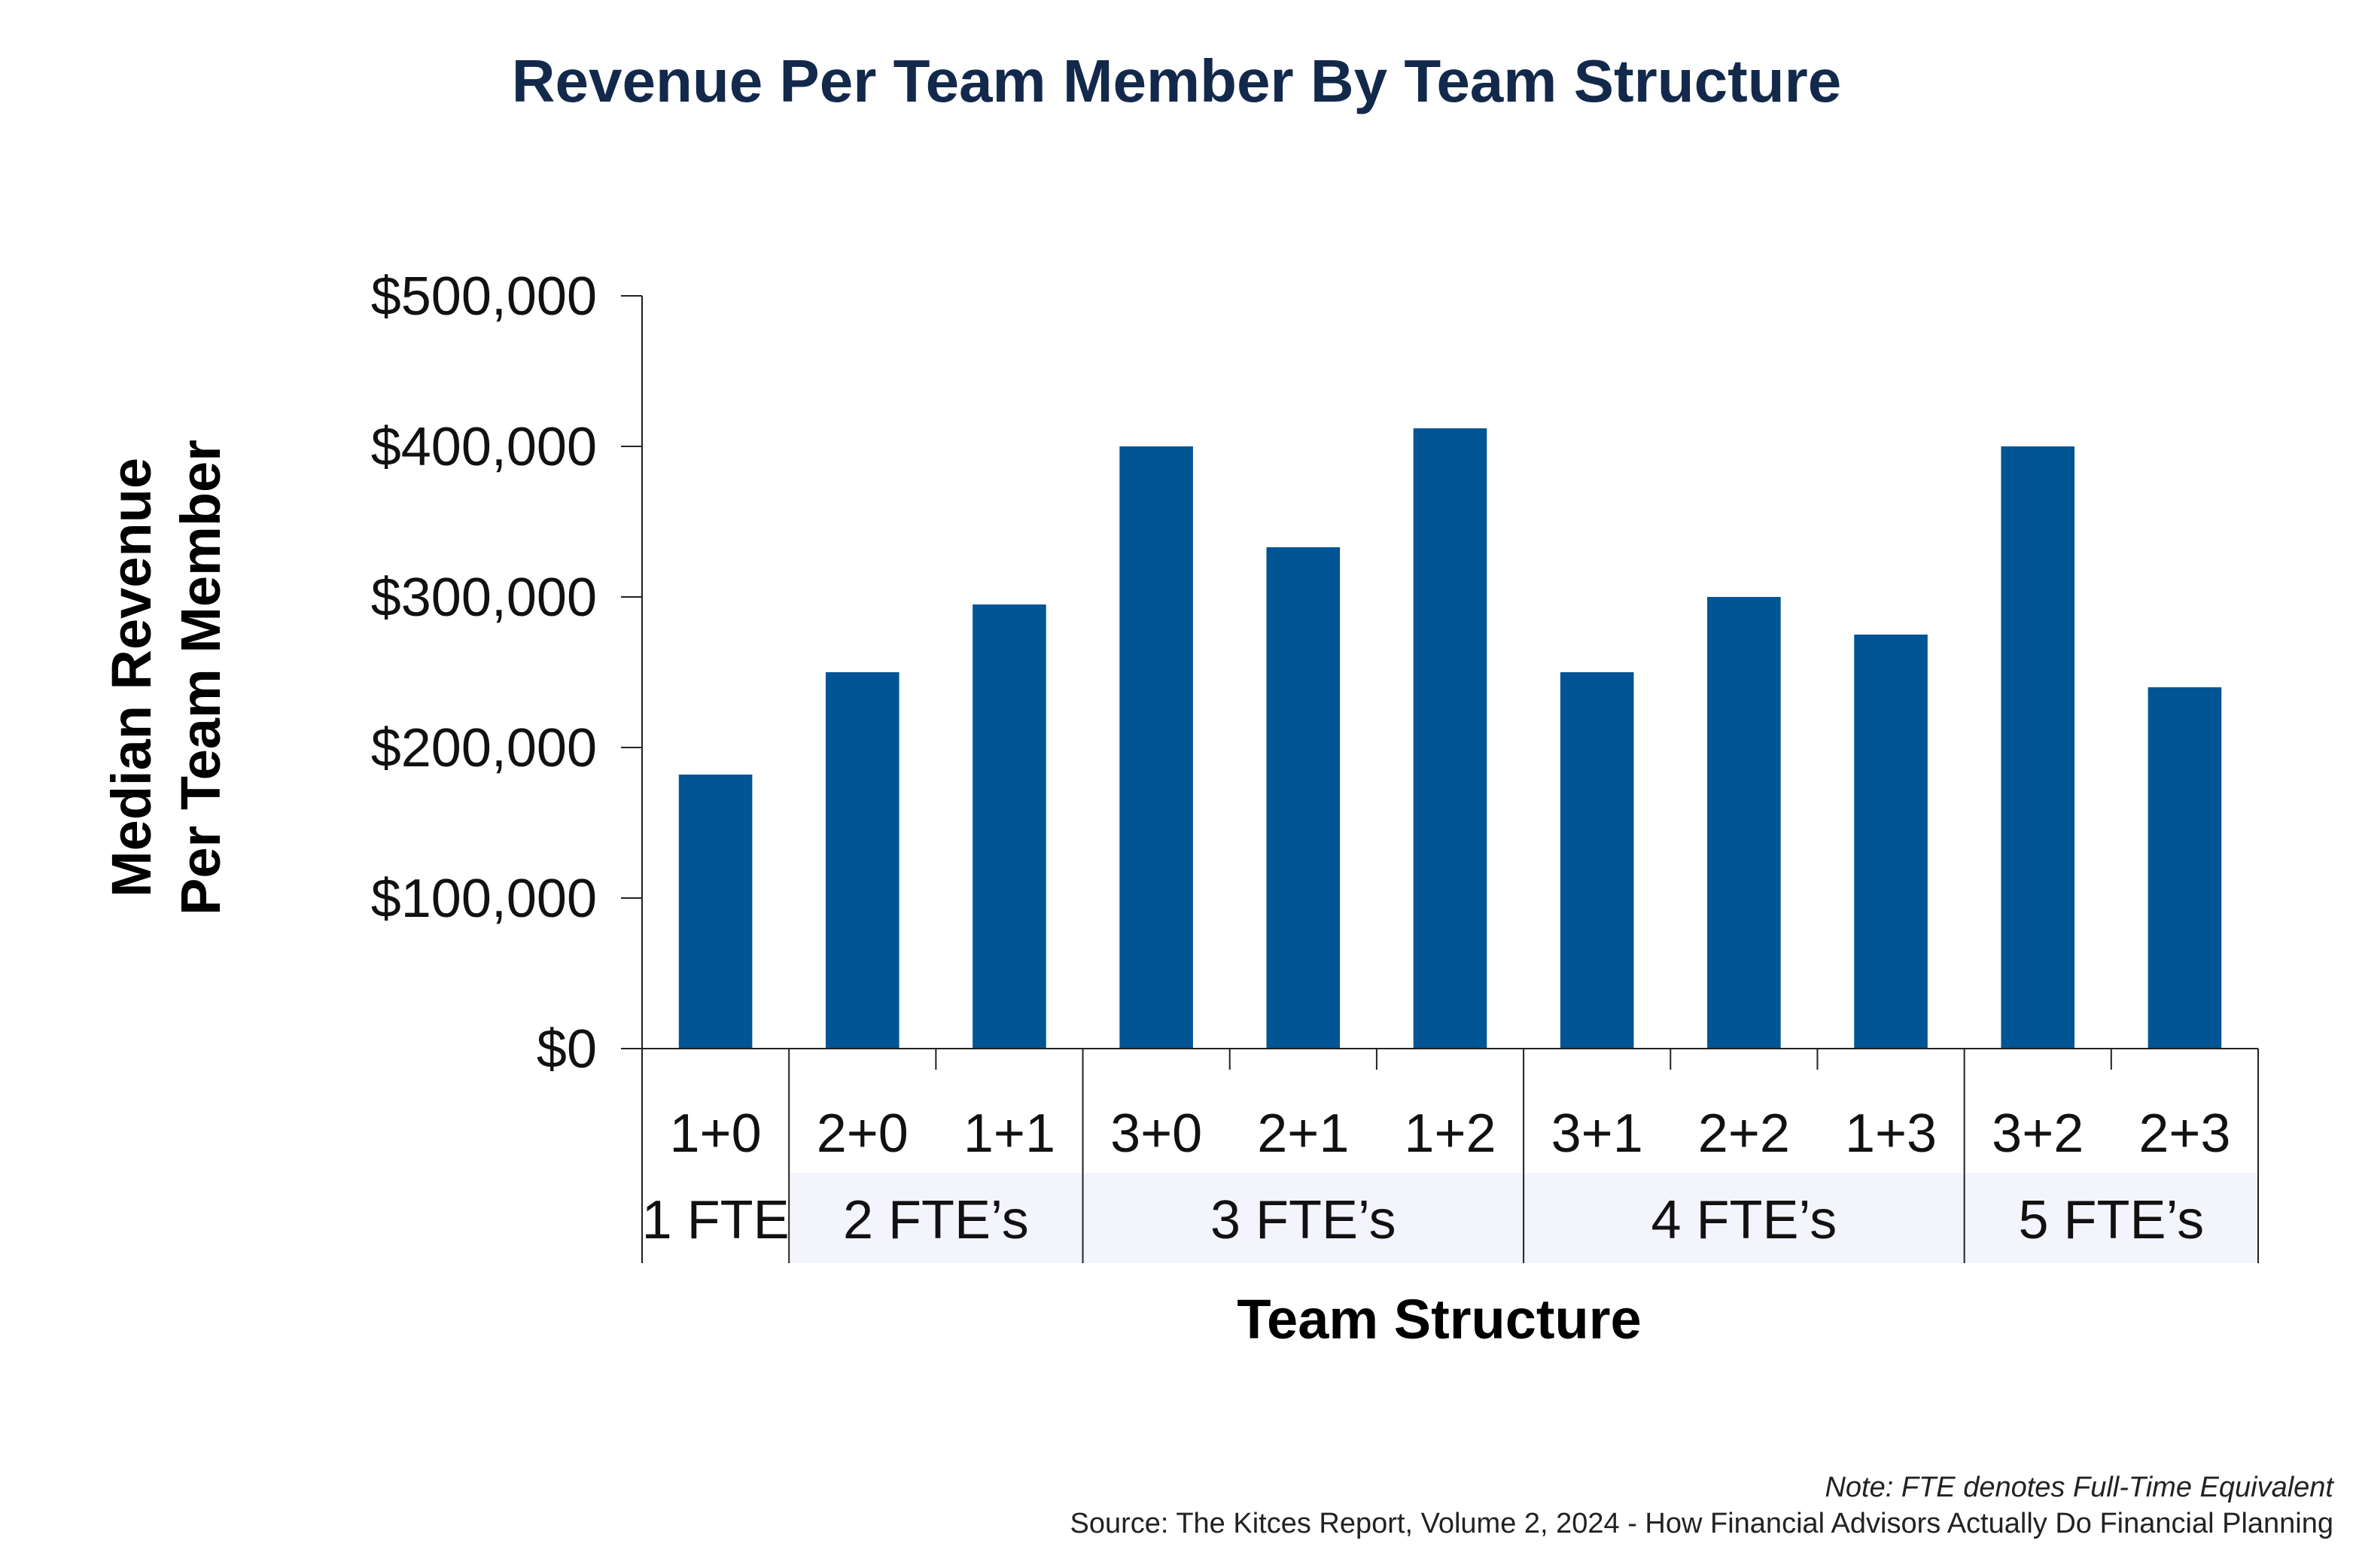 The height and width of the screenshot is (1568, 2353). I want to click on bar-3+2, so click(2038, 747).